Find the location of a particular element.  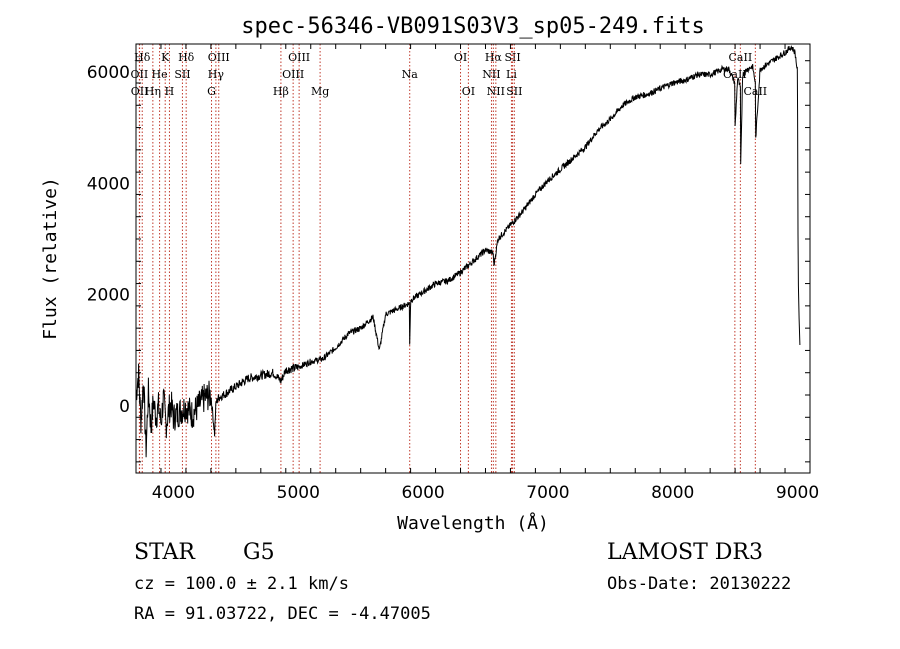

x-tick-label: 4000 is located at coordinates (173, 493).